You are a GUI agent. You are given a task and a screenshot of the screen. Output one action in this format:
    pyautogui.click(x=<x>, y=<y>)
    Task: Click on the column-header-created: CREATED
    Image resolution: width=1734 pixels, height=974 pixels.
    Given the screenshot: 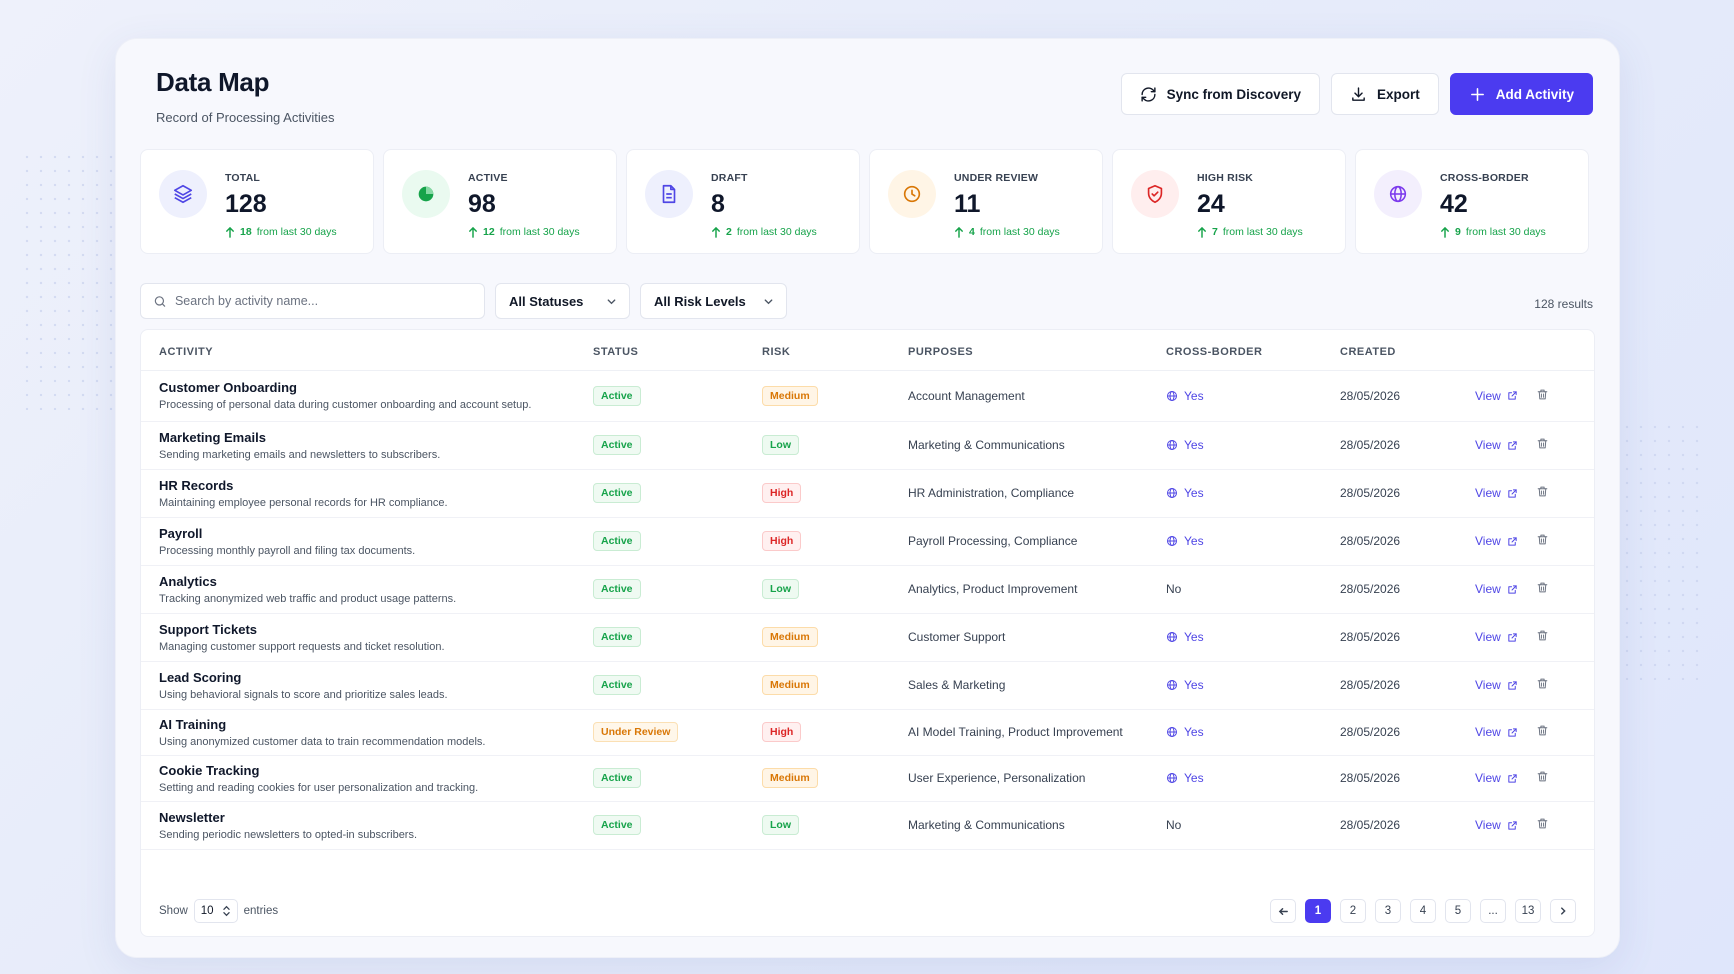 What is the action you would take?
    pyautogui.click(x=1407, y=350)
    